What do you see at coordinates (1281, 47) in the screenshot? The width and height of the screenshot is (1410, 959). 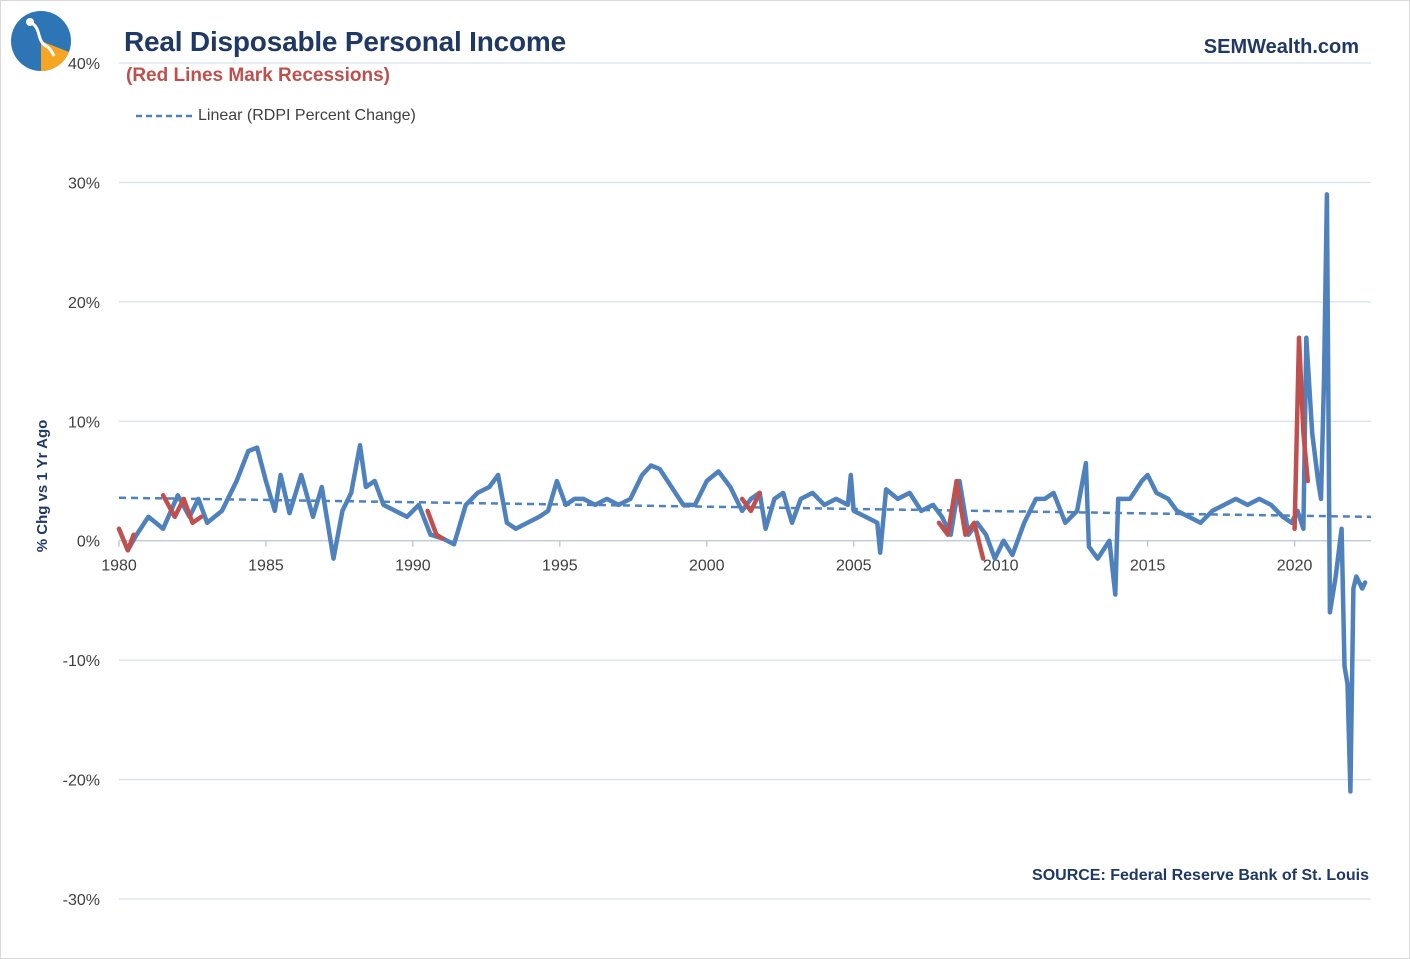 I see `brand-link: SEMWealth.com` at bounding box center [1281, 47].